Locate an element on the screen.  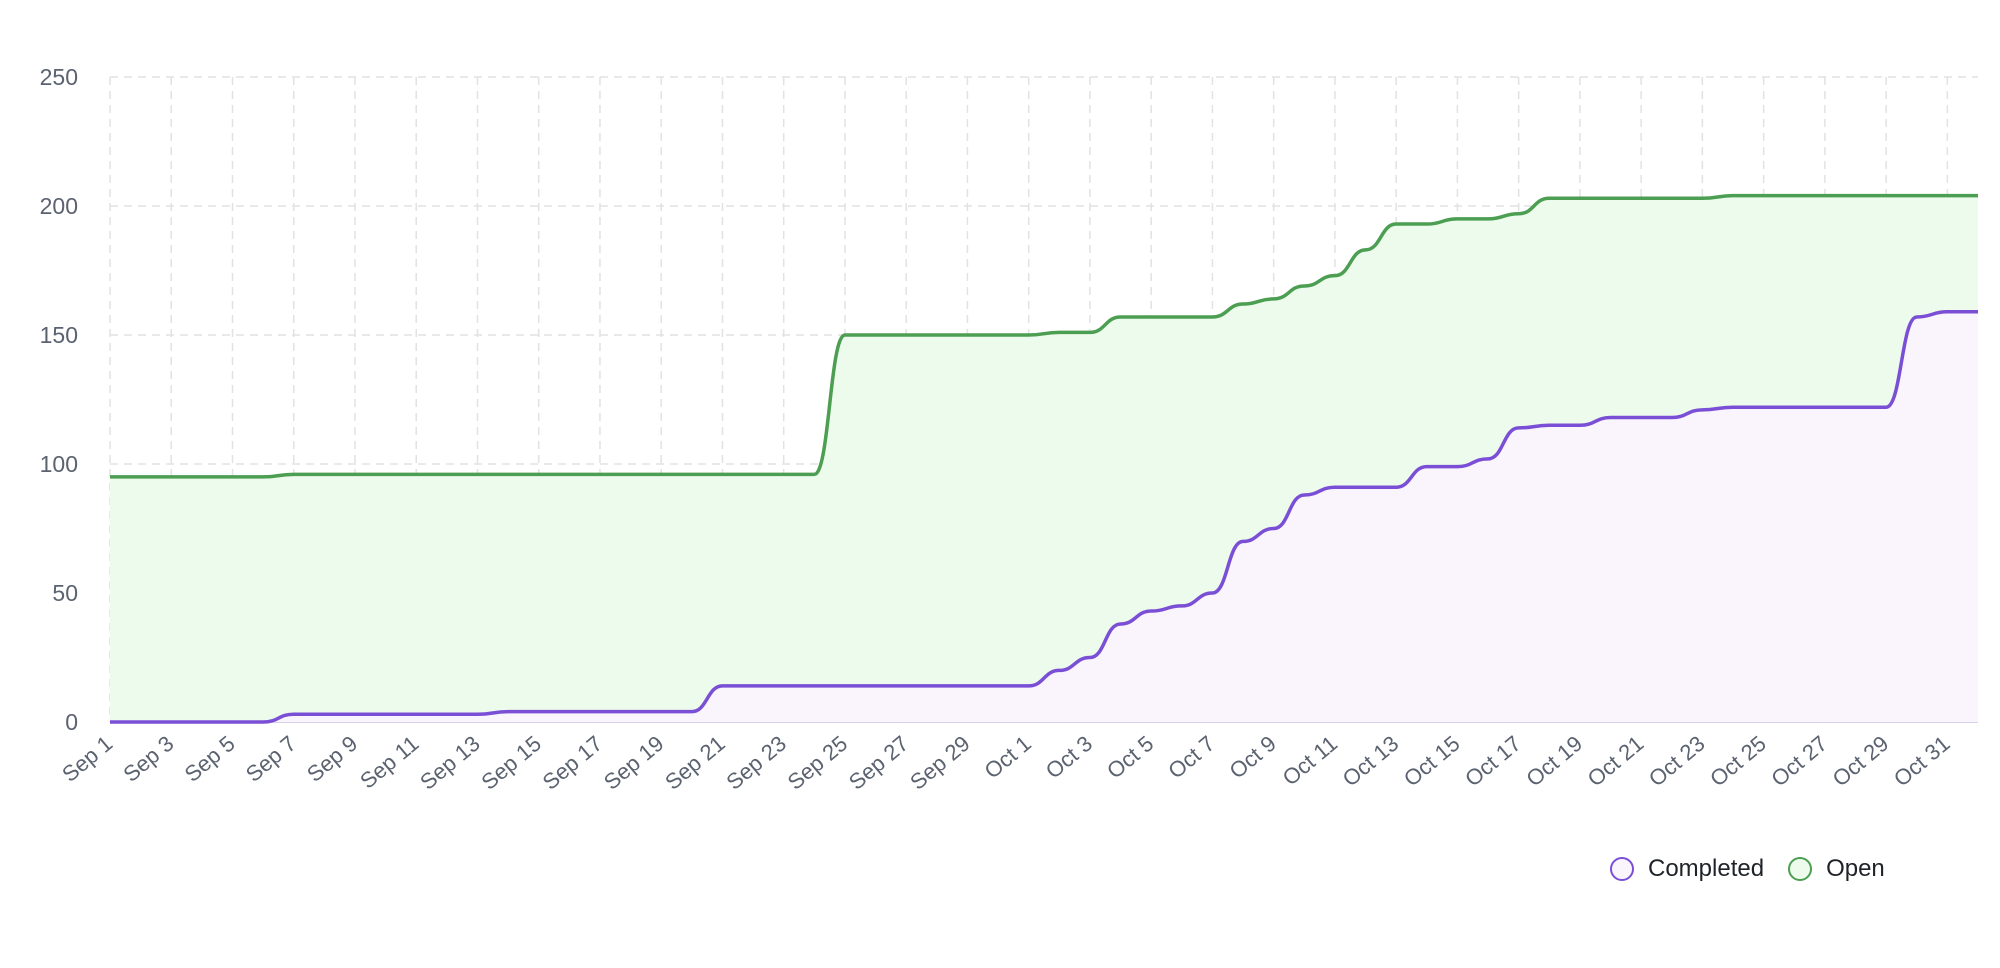
x-tick-label: Sep 27 is located at coordinates (878, 763).